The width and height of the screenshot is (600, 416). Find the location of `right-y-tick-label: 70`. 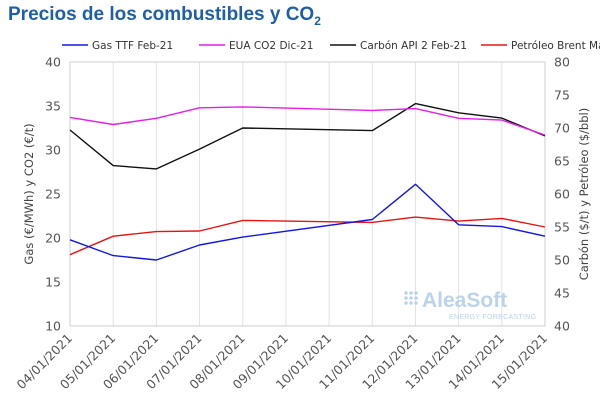

right-y-tick-label: 70 is located at coordinates (562, 128).